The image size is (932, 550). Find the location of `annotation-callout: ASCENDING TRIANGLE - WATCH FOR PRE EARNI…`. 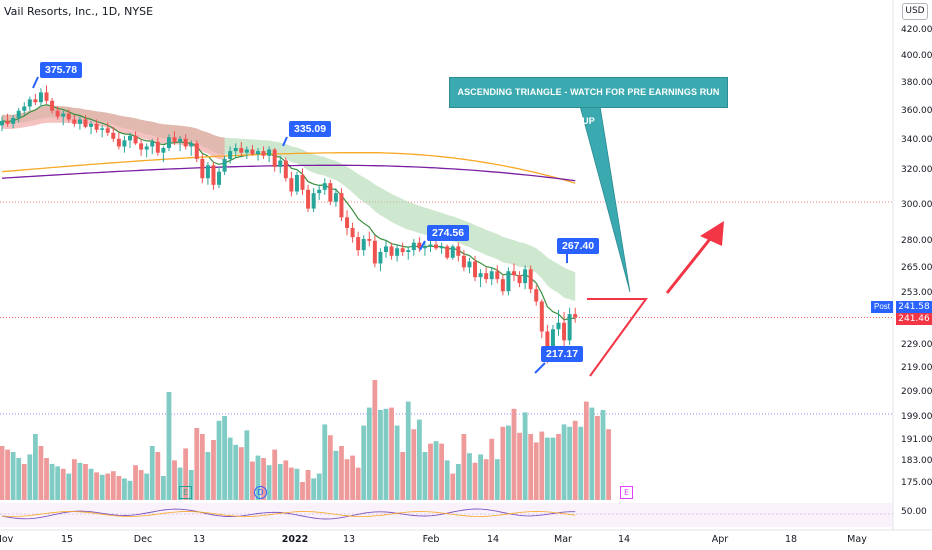

annotation-callout: ASCENDING TRIANGLE - WATCH FOR PRE EARNI… is located at coordinates (588, 101).